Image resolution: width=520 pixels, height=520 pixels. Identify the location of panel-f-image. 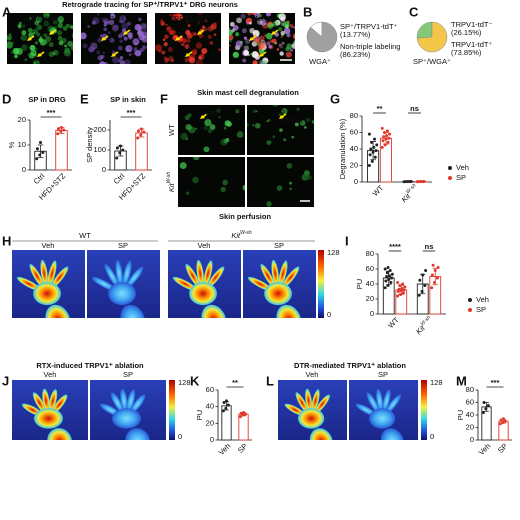
(211, 182).